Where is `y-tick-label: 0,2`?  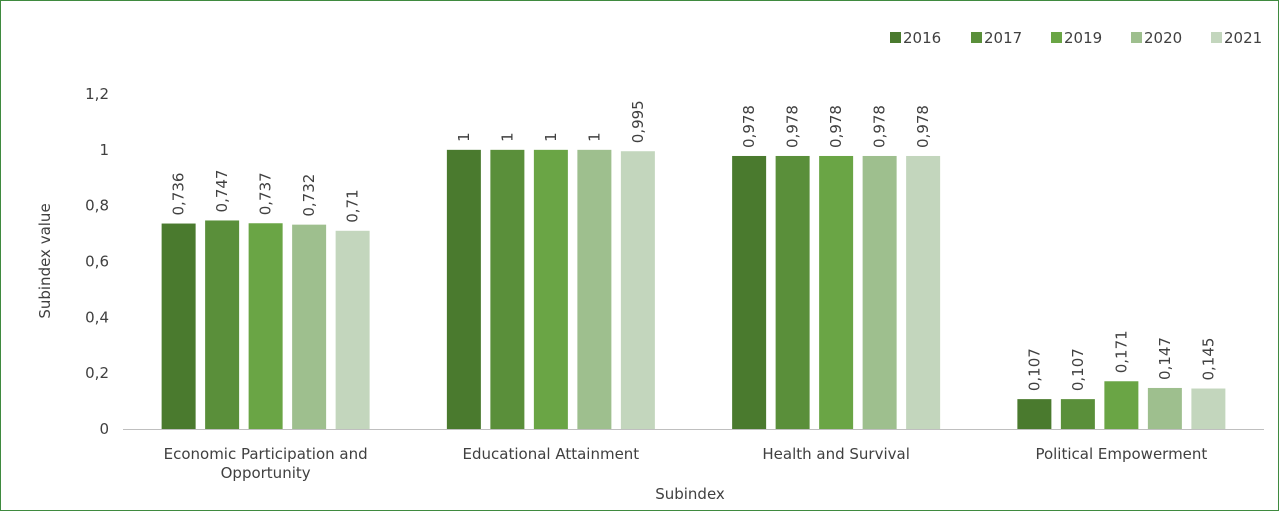
y-tick-label: 0,2 is located at coordinates (97, 373).